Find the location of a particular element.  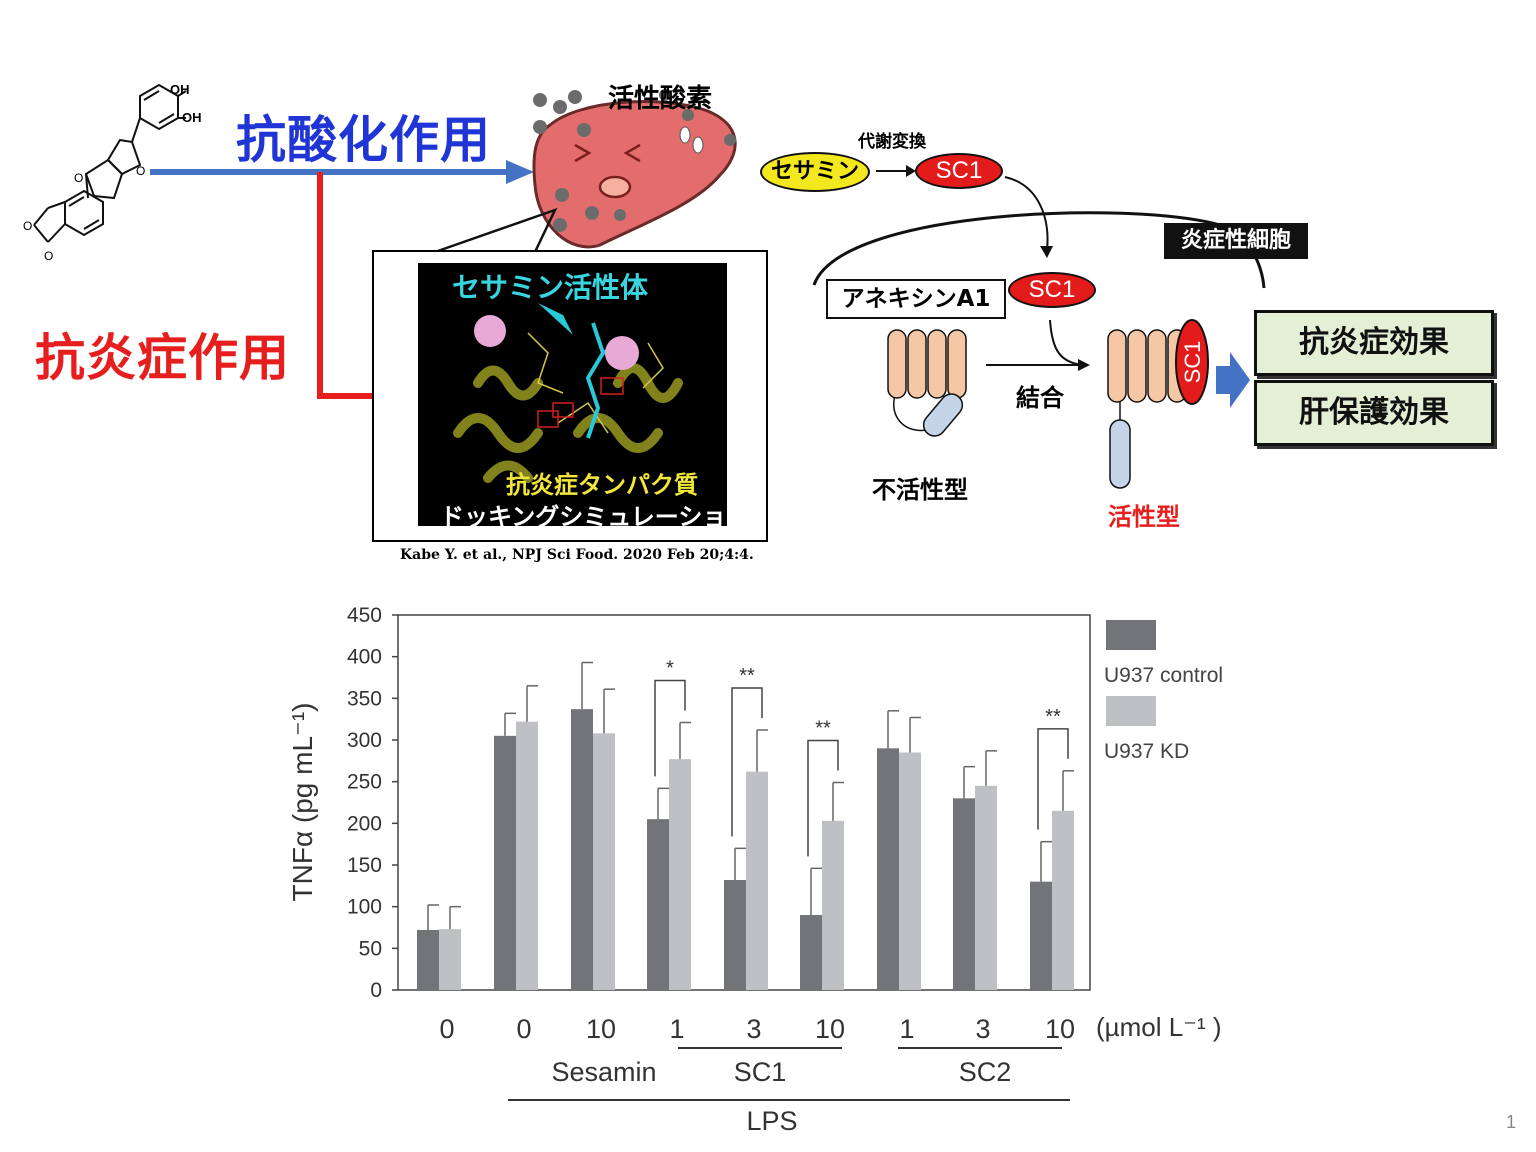

oh-label-1: OH is located at coordinates (180, 89).